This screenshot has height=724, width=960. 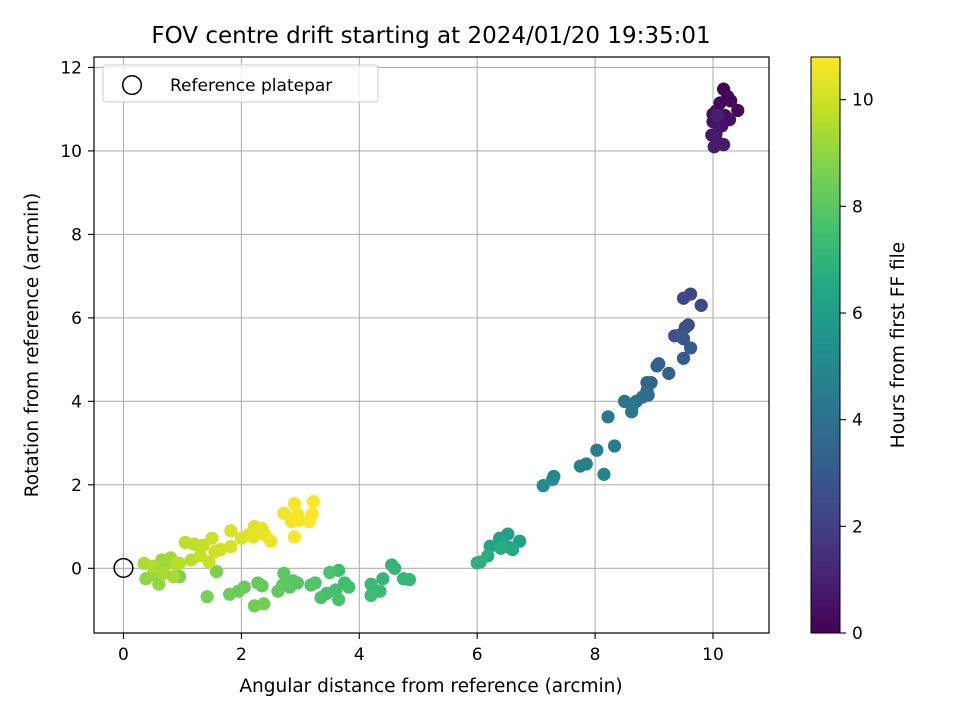 I want to click on legend-label: Reference platepar, so click(x=251, y=86).